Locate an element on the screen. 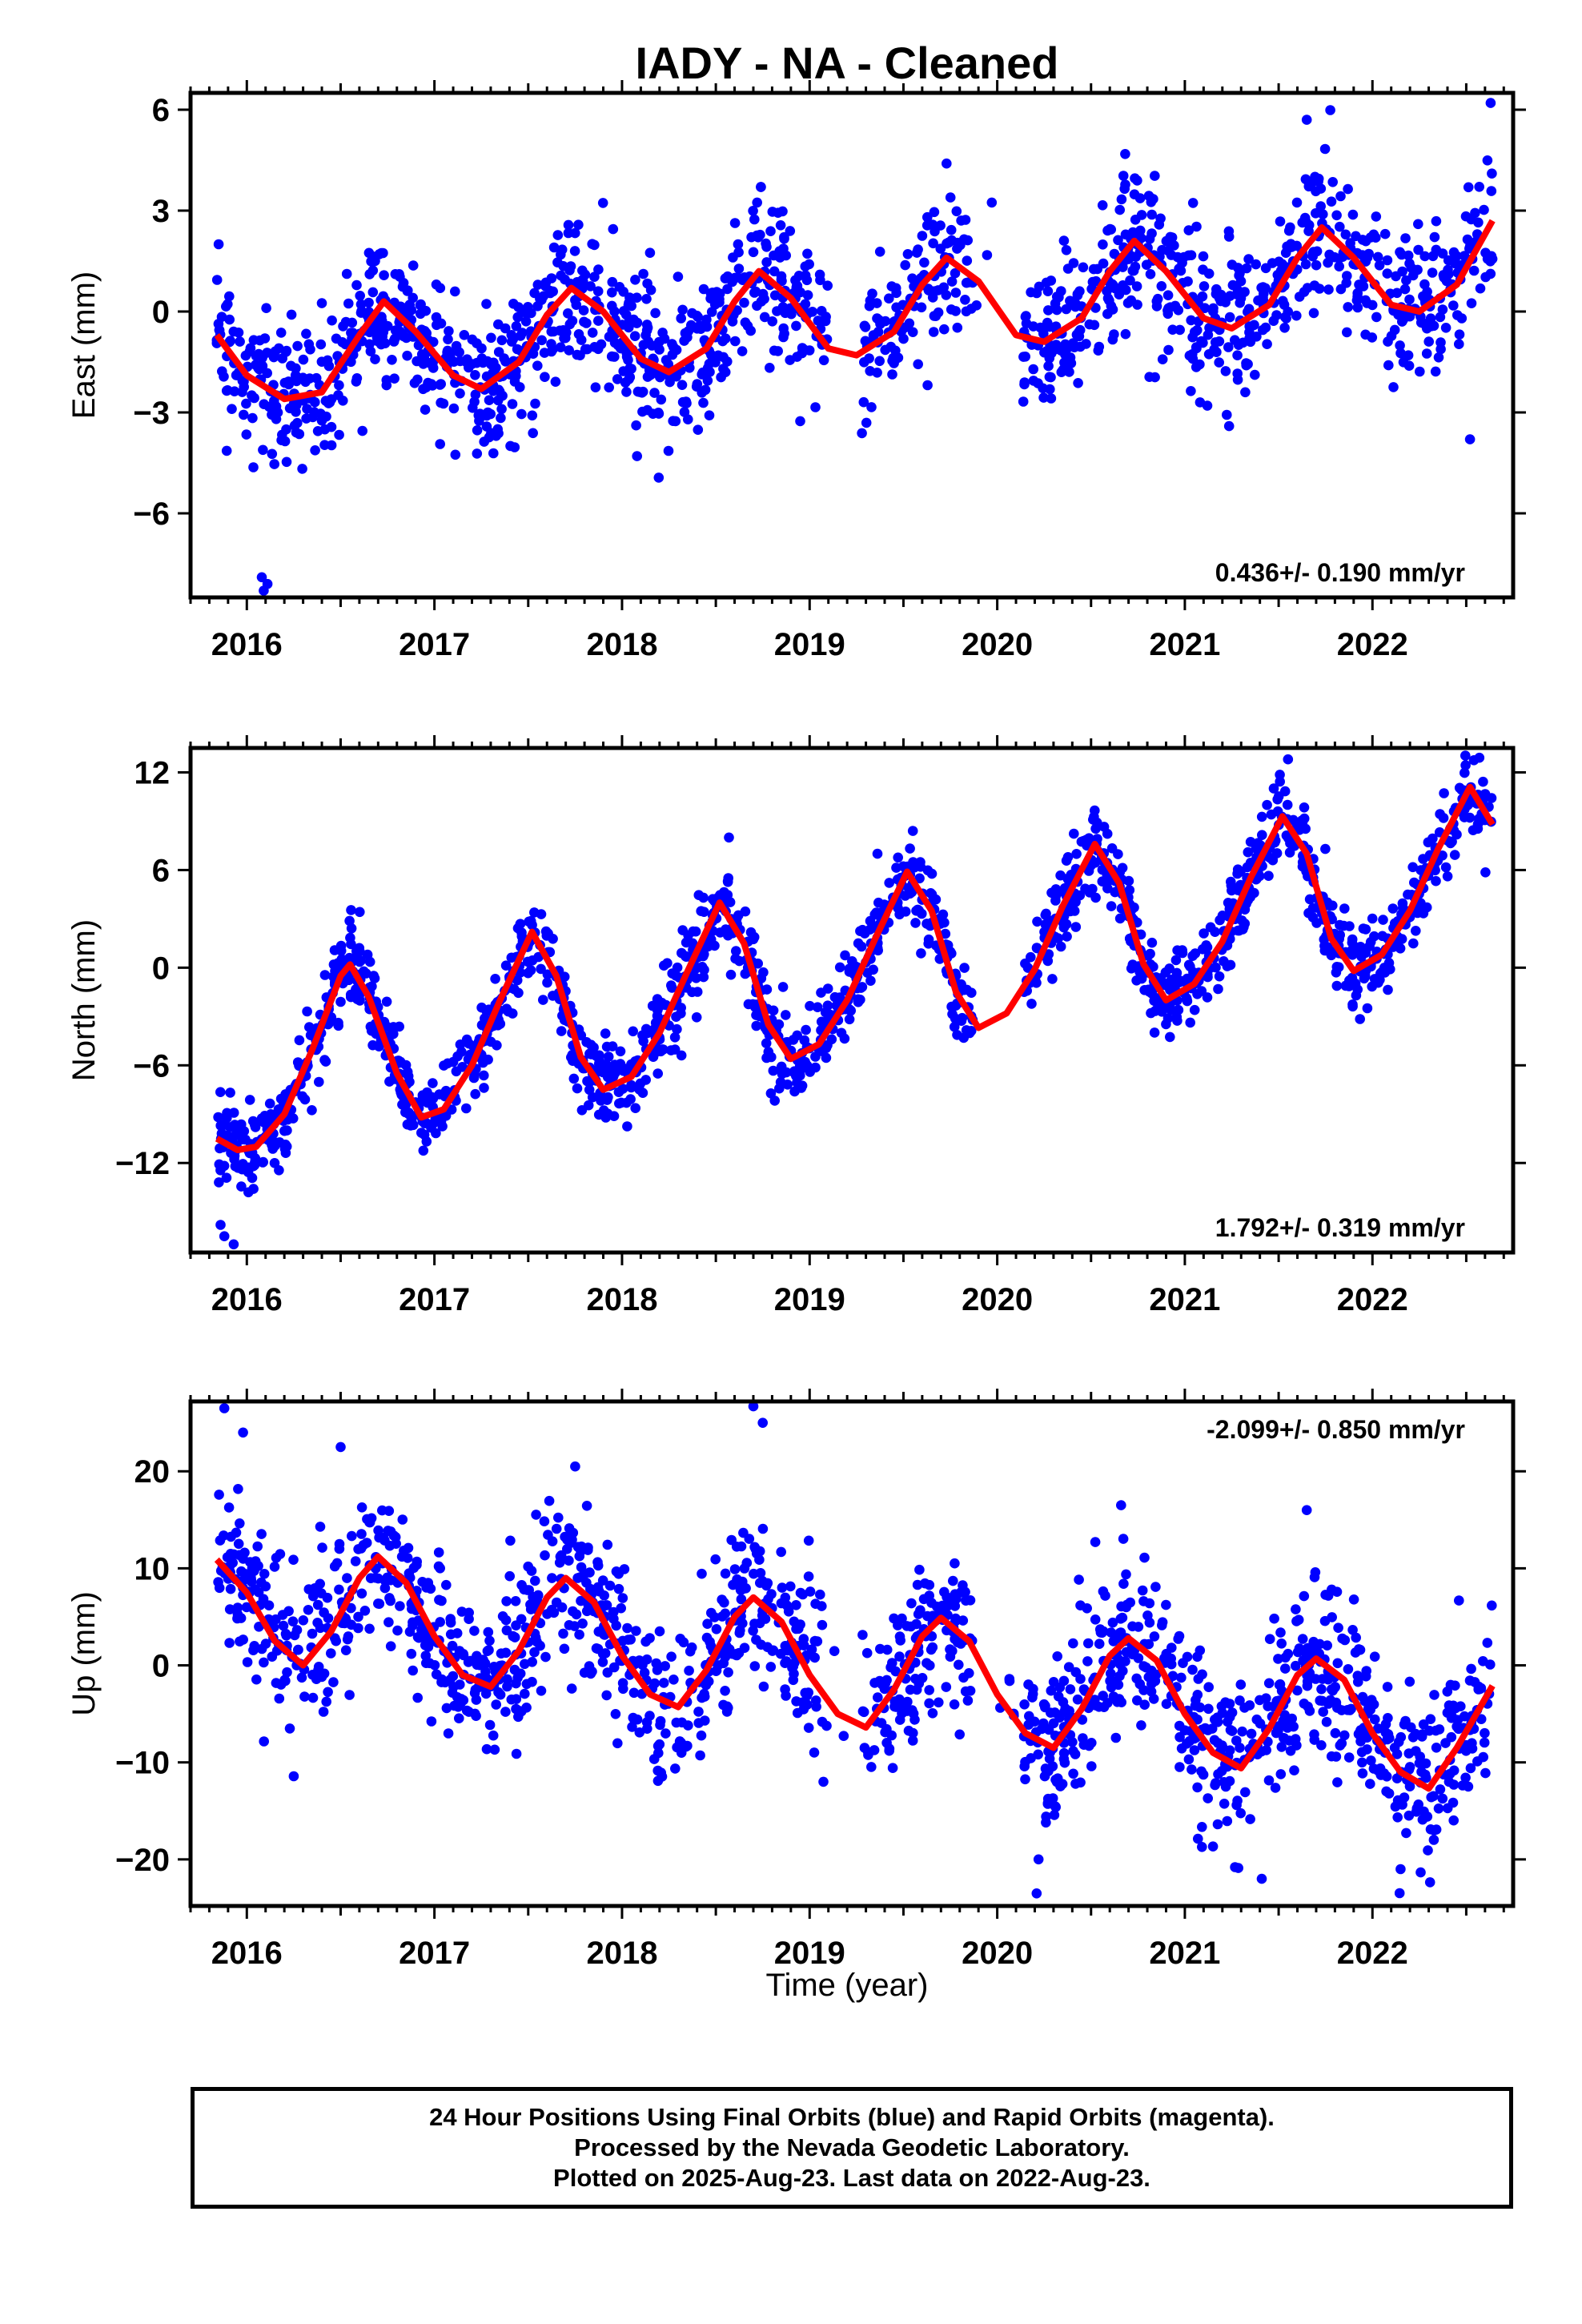 This screenshot has width=1582, height=2324. x-tick-label: 2020 is located at coordinates (998, 644).